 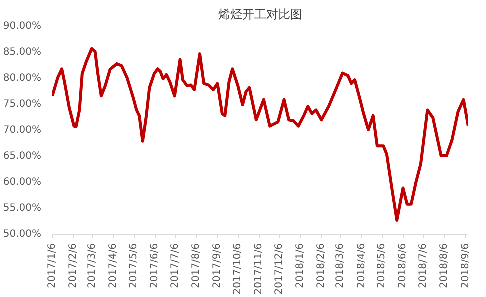 I want to click on x-tick-label: 2018/5/6, so click(x=382, y=265).